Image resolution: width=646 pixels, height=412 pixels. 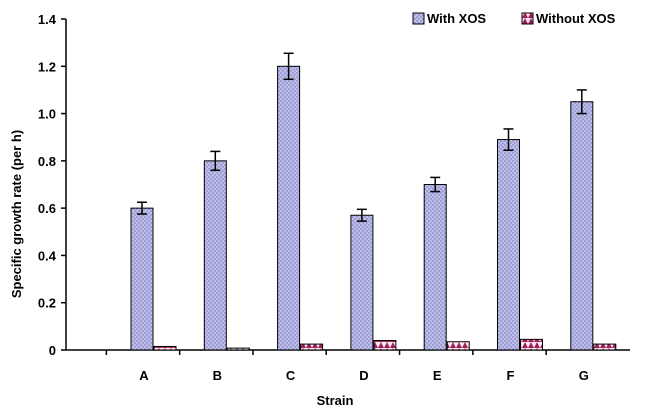 What do you see at coordinates (362, 282) in the screenshot?
I see `bar-with-xos-d` at bounding box center [362, 282].